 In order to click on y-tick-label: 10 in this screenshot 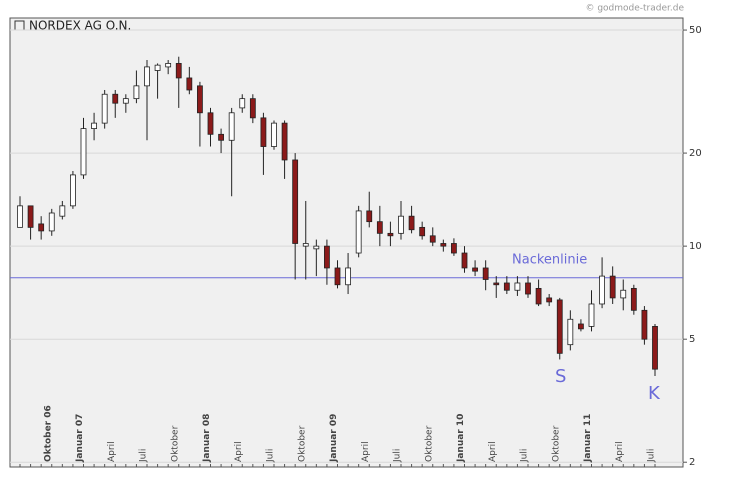, I will do `click(695, 246)`.